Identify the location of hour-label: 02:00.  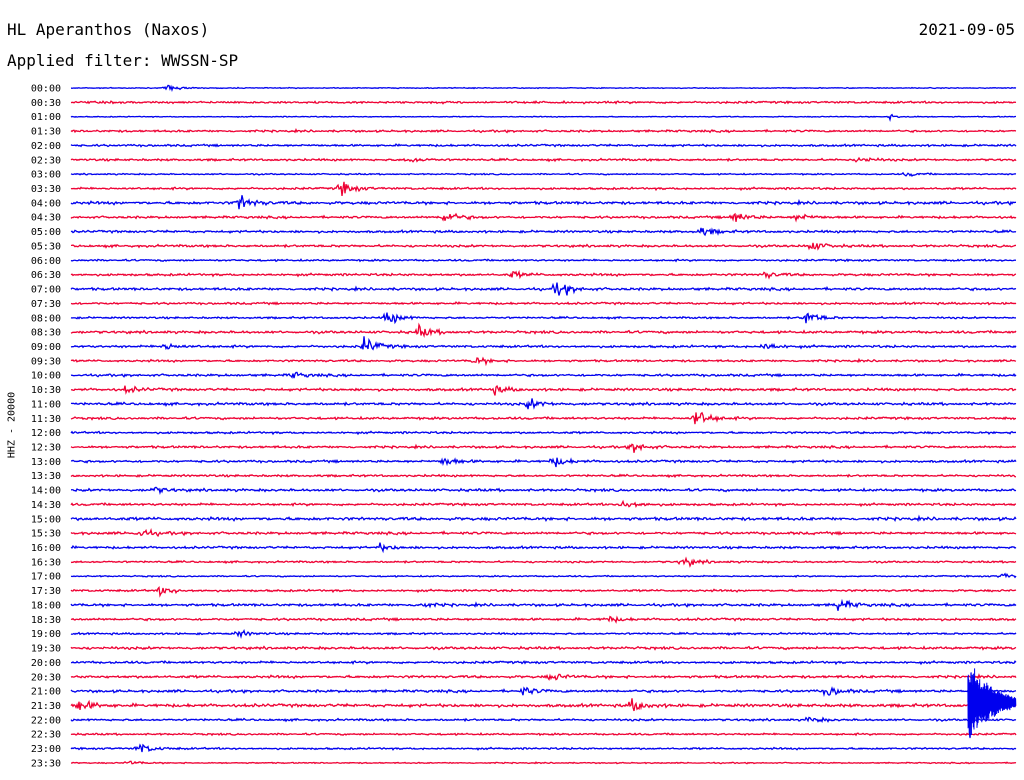
(46, 146).